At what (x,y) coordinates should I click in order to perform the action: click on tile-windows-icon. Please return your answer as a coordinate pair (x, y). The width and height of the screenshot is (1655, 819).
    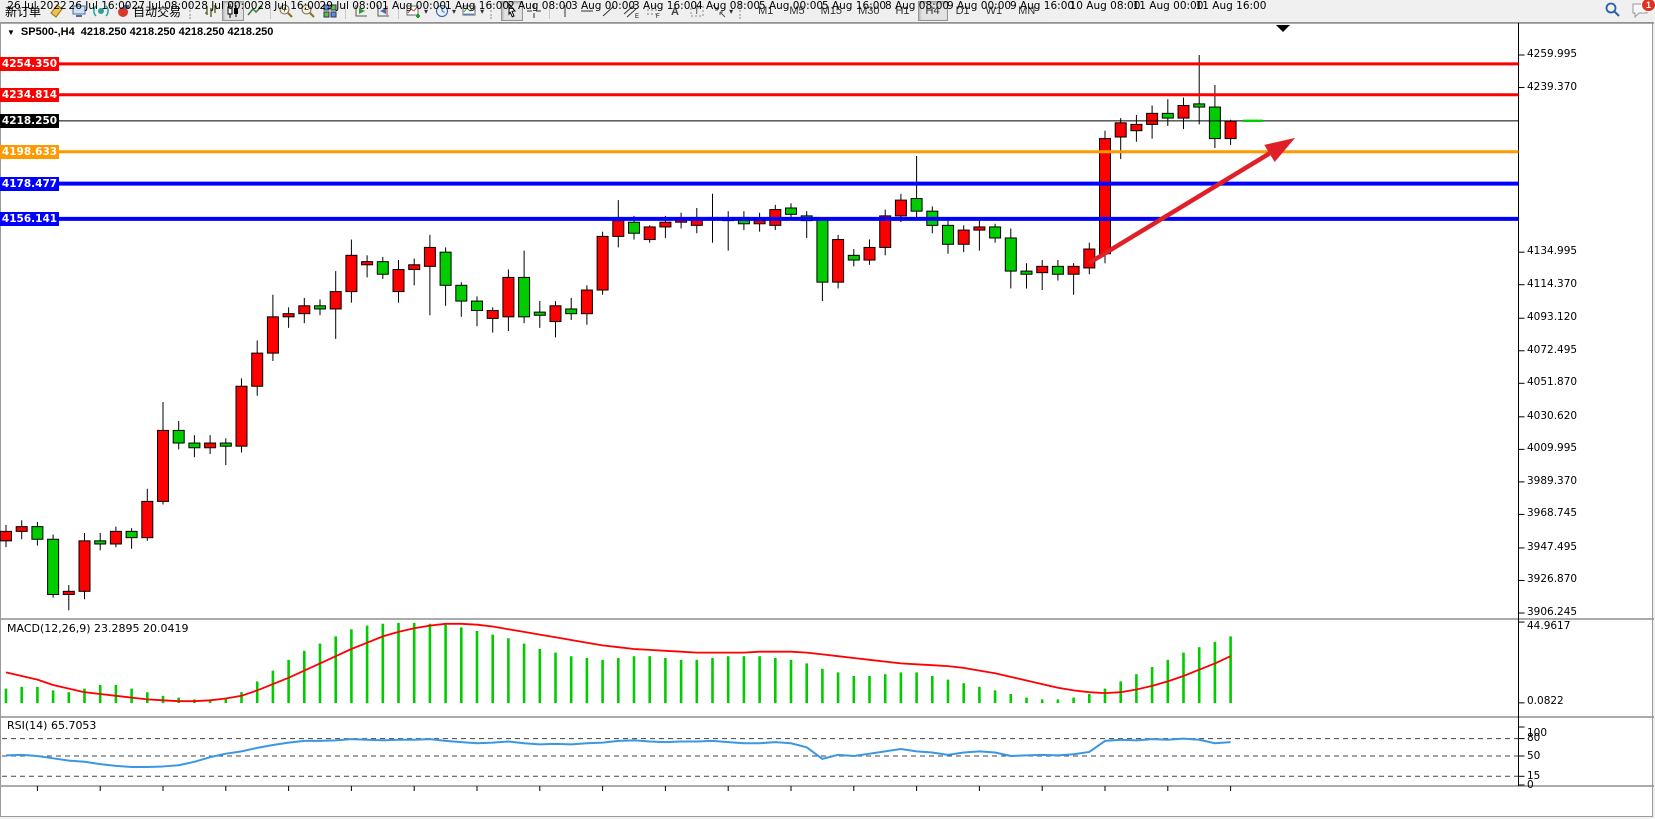
    Looking at the image, I should click on (330, 11).